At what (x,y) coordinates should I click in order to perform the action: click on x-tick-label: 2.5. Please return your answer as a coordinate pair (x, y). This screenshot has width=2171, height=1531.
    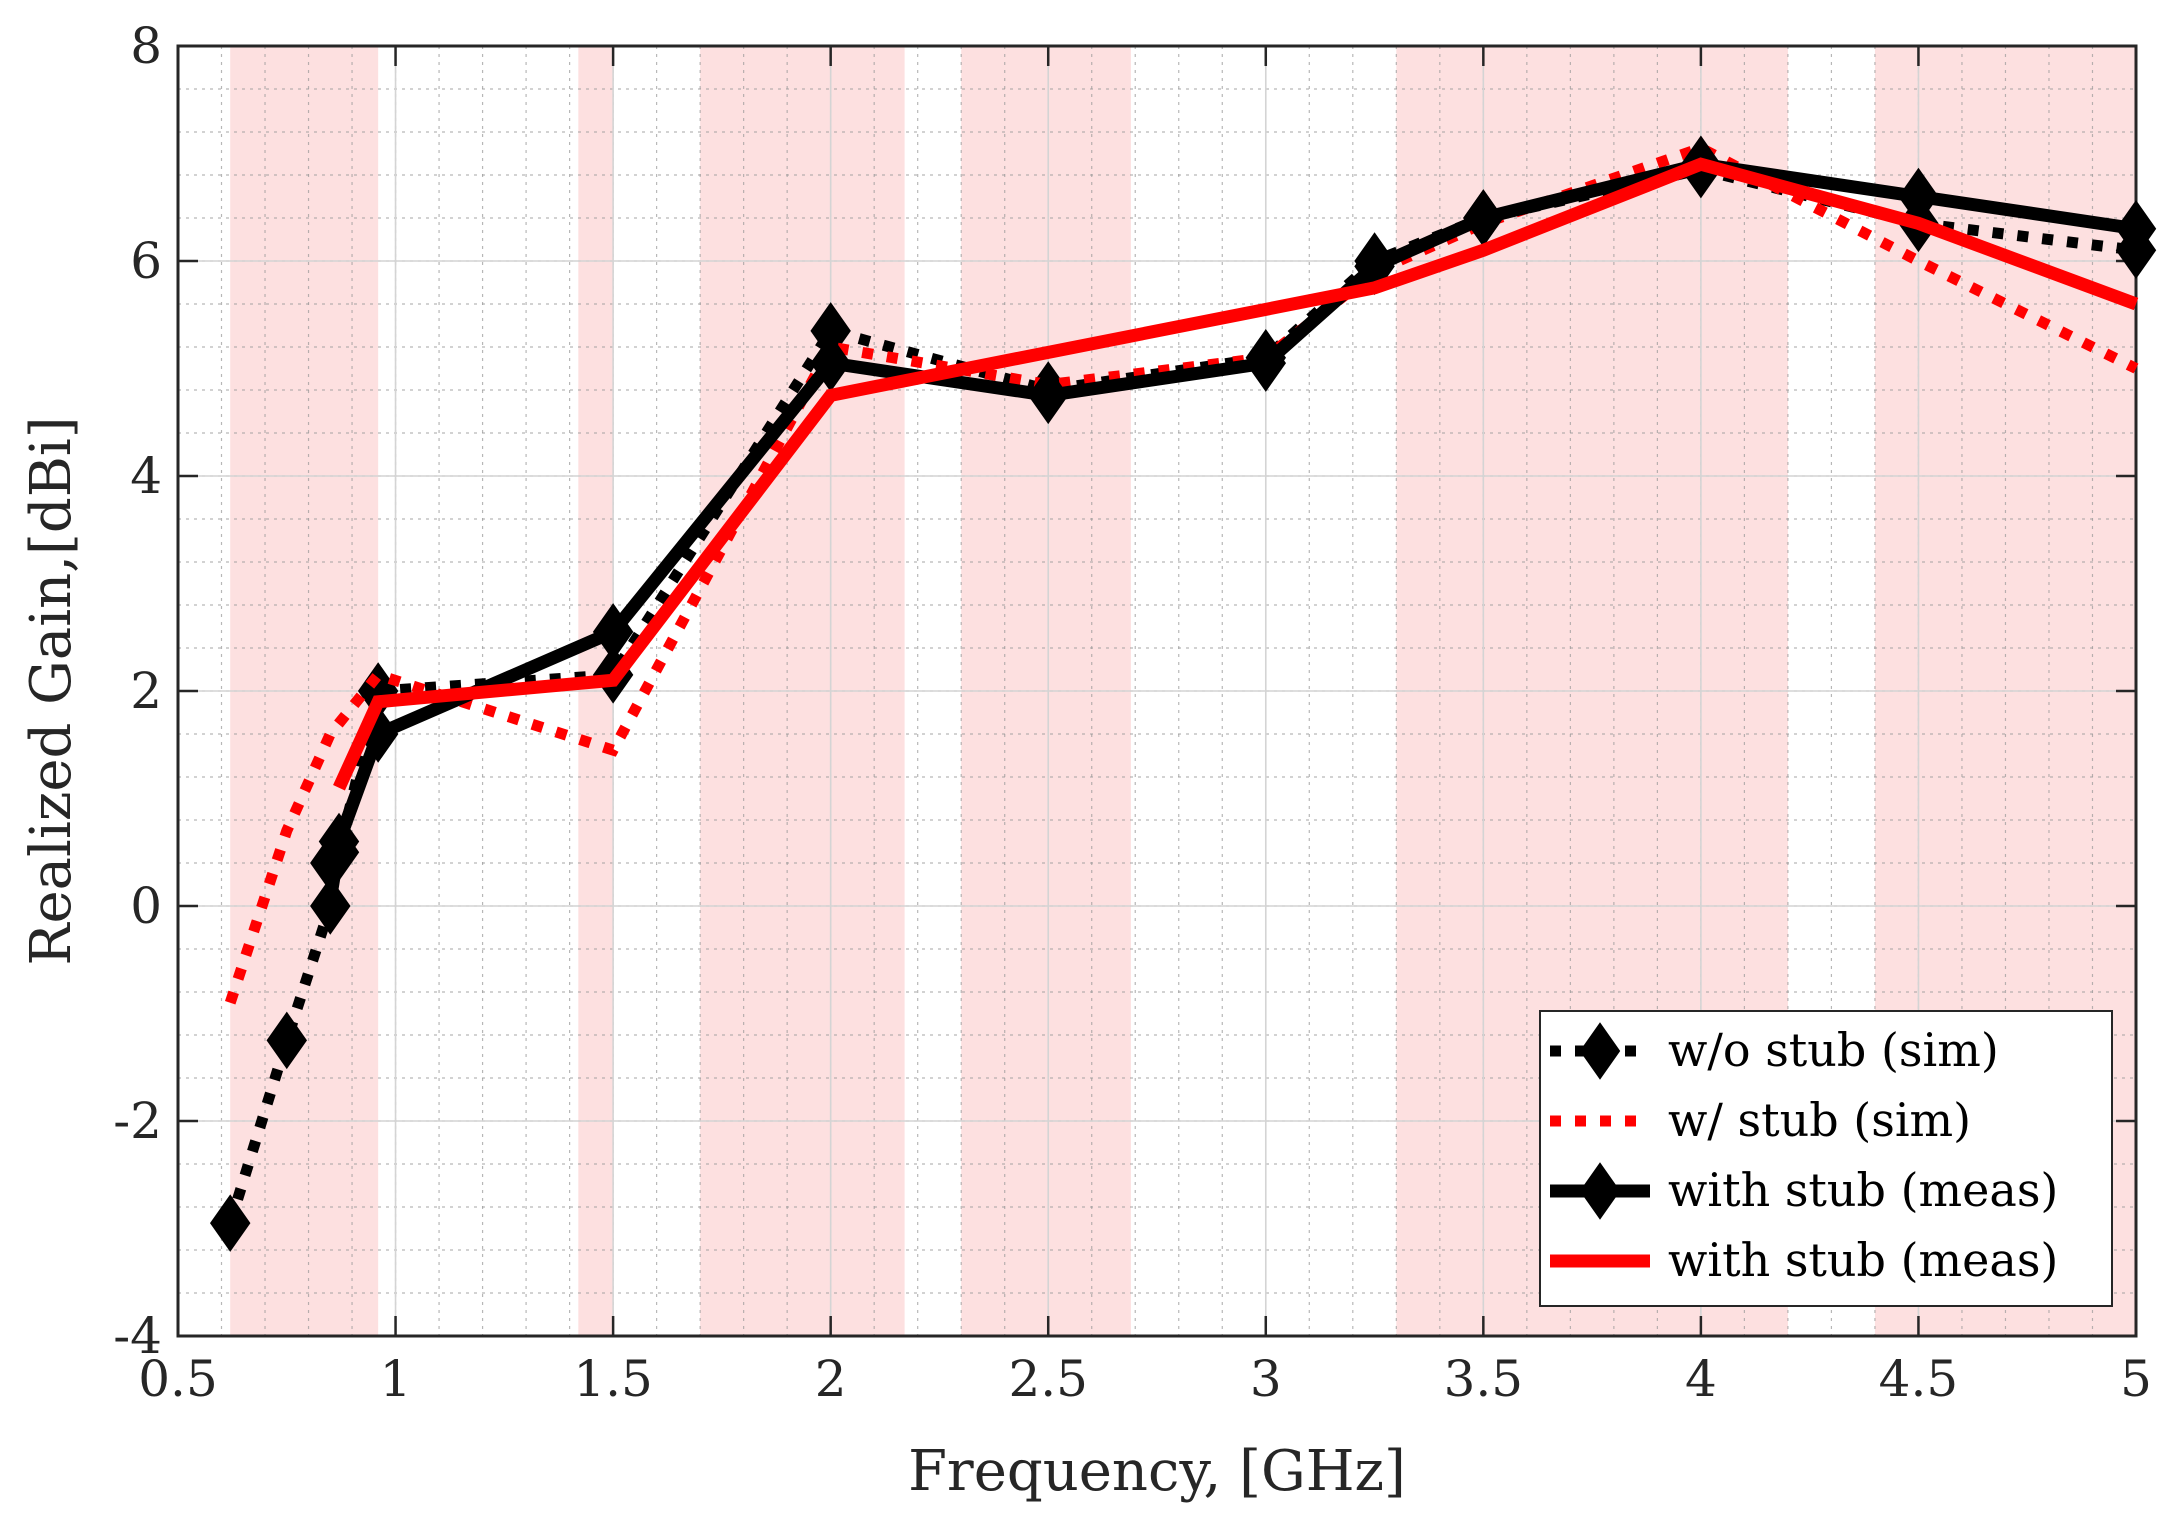
    Looking at the image, I should click on (1048, 1379).